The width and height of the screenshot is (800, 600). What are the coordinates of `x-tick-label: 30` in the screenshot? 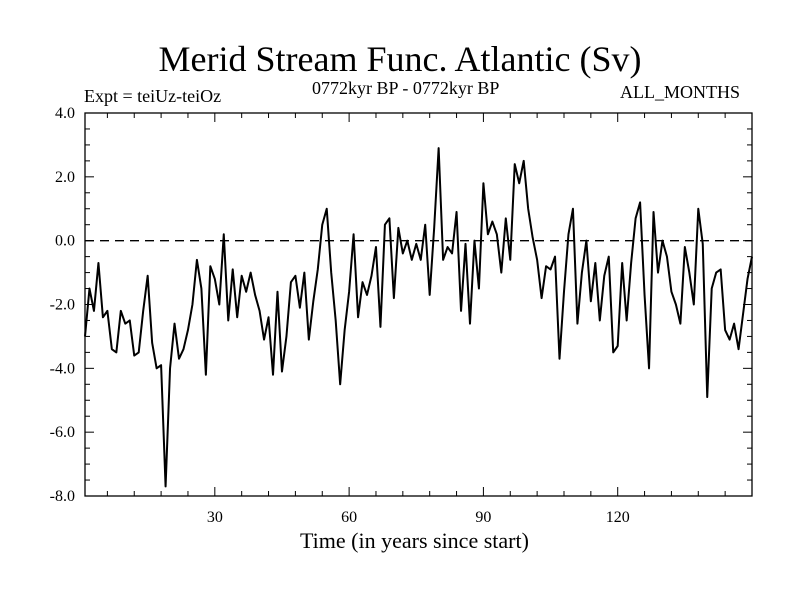 It's located at (215, 517).